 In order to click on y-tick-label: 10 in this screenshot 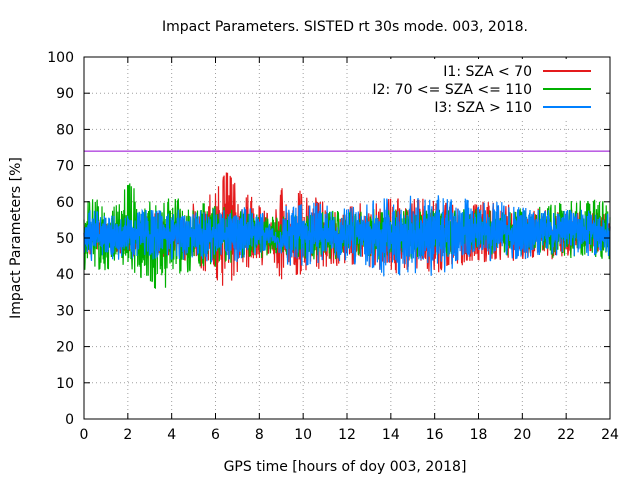, I will do `click(65, 384)`.